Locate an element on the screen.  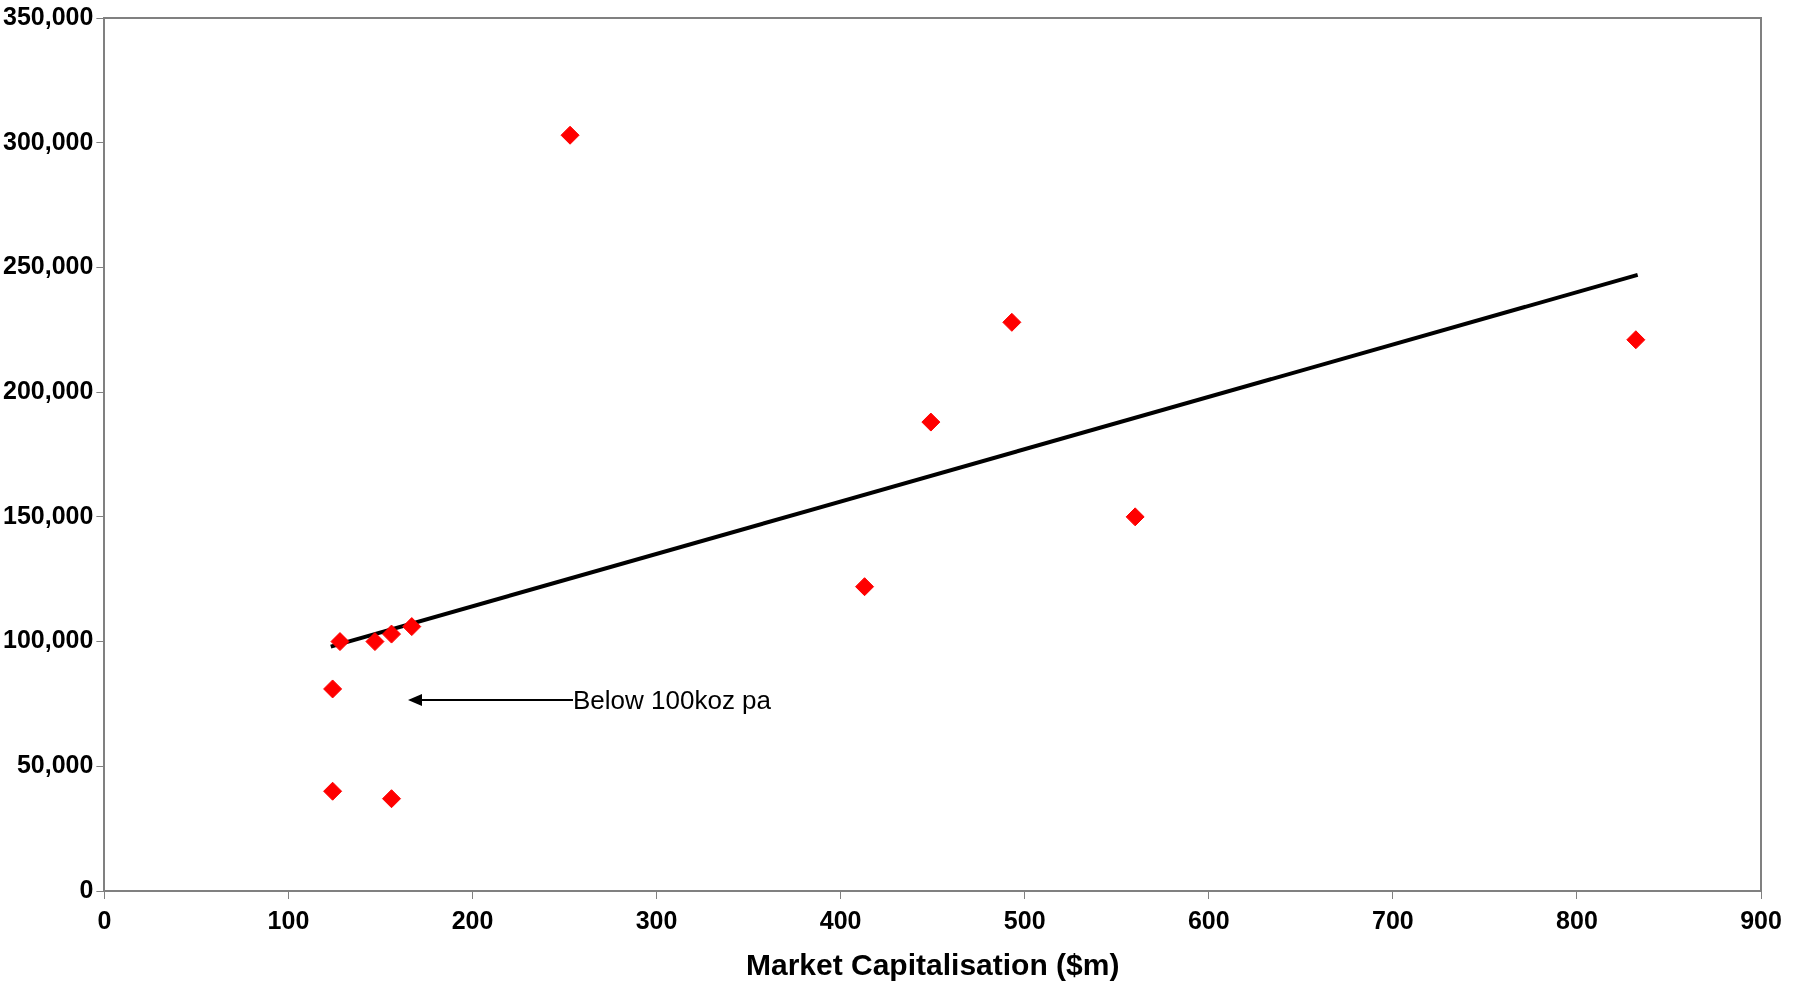
x-axis-title: Market Capitalisation ($m) is located at coordinates (932, 965).